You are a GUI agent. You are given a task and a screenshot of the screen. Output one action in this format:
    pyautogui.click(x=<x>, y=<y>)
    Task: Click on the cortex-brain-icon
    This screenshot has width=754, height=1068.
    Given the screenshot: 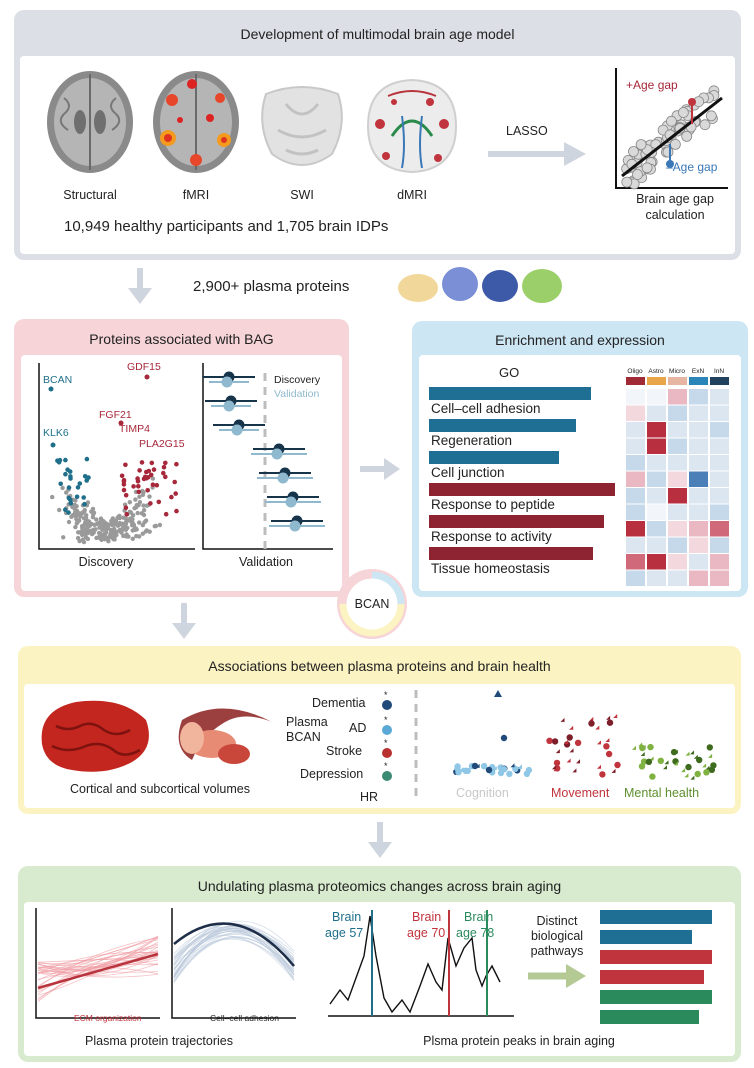 What is the action you would take?
    pyautogui.click(x=95, y=736)
    